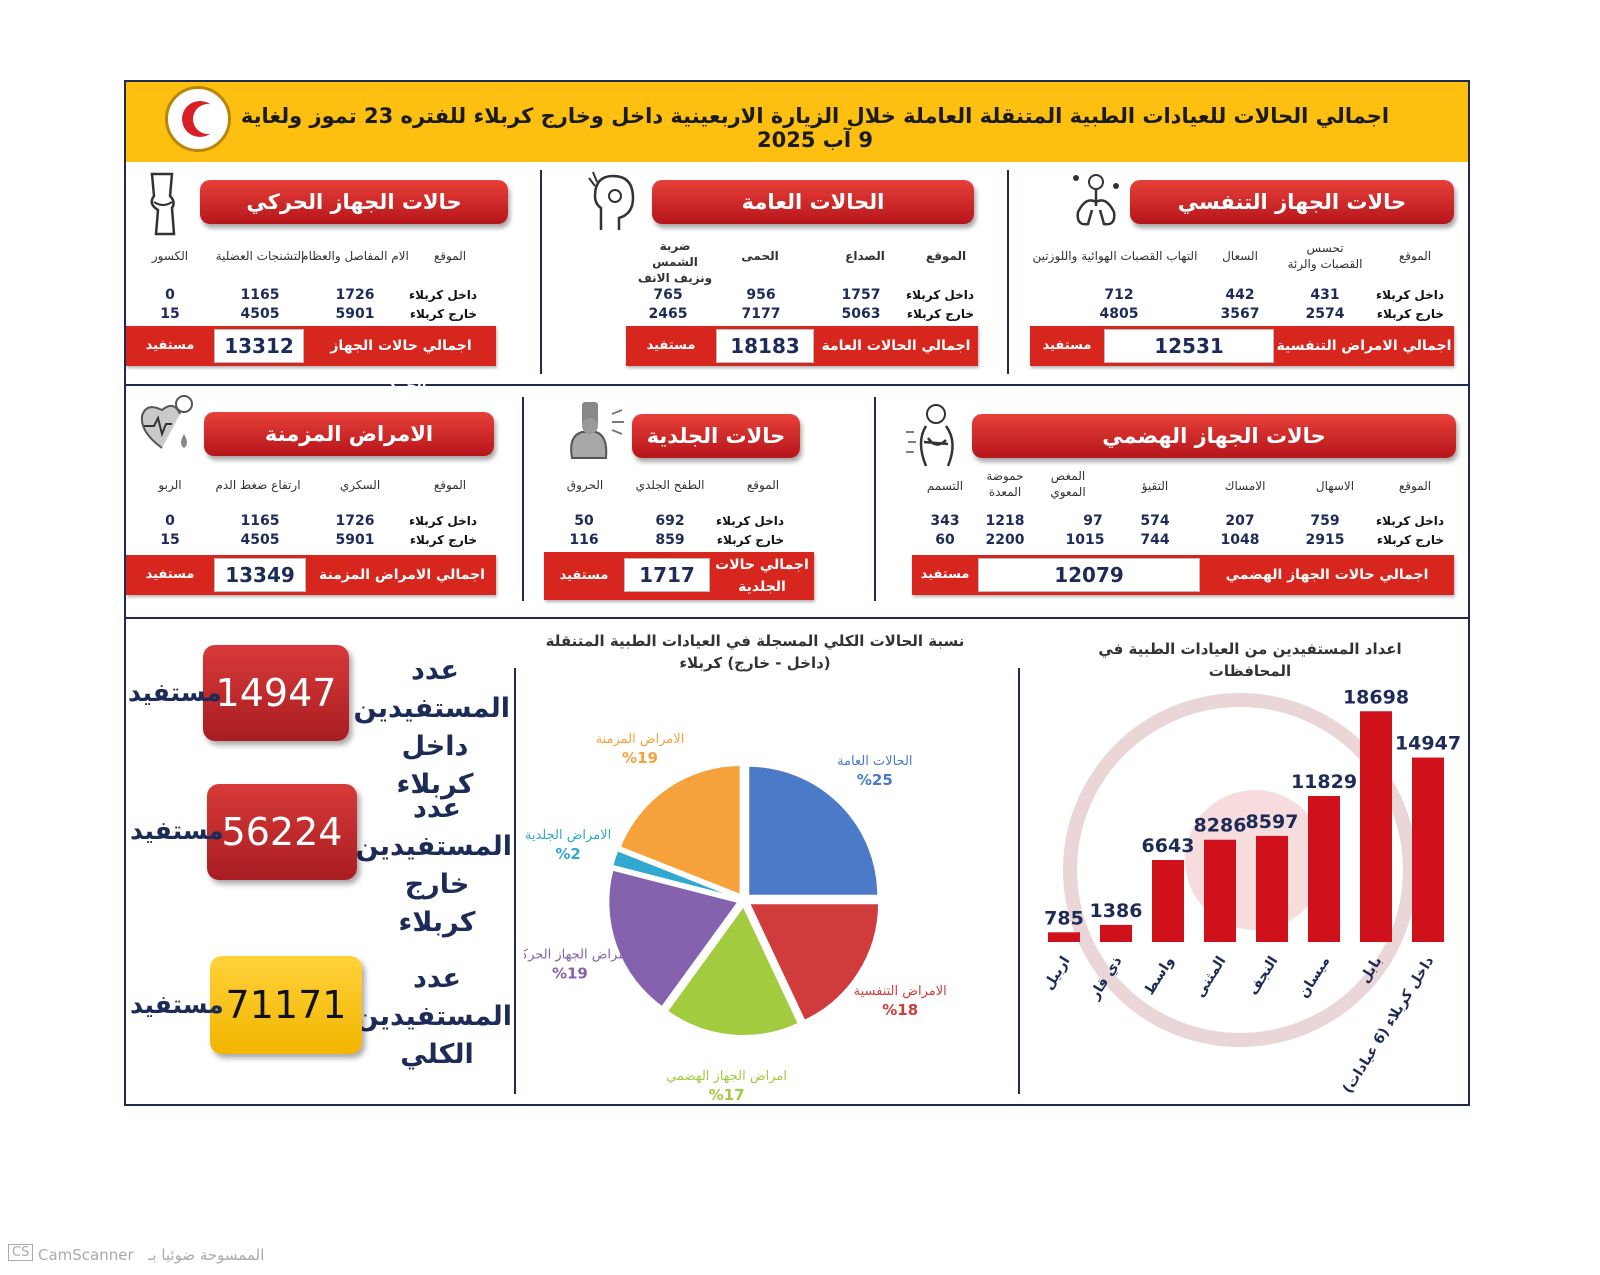 This screenshot has width=1600, height=1275. Describe the element at coordinates (1245, 486) in the screenshot. I see `digestive-col-constipation: الامساك` at that location.